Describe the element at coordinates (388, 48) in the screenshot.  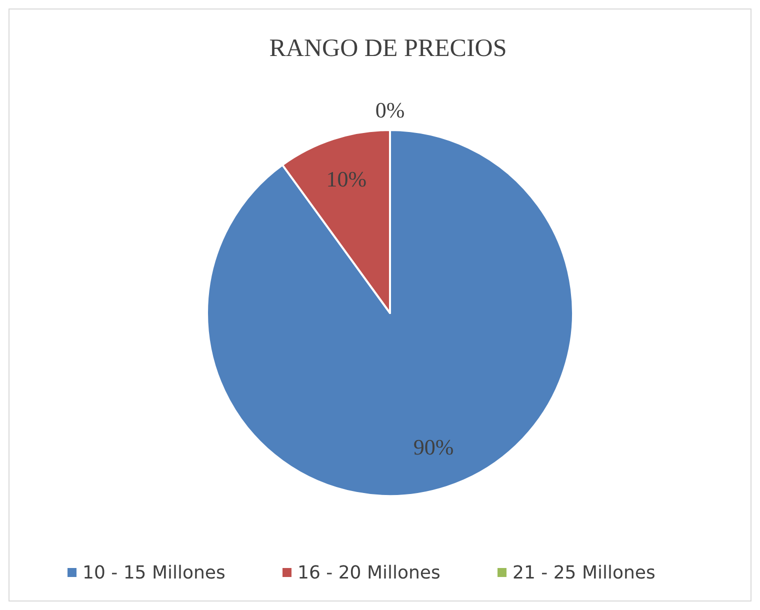
I see `chart-title: RANGO DE PRECIOS` at that location.